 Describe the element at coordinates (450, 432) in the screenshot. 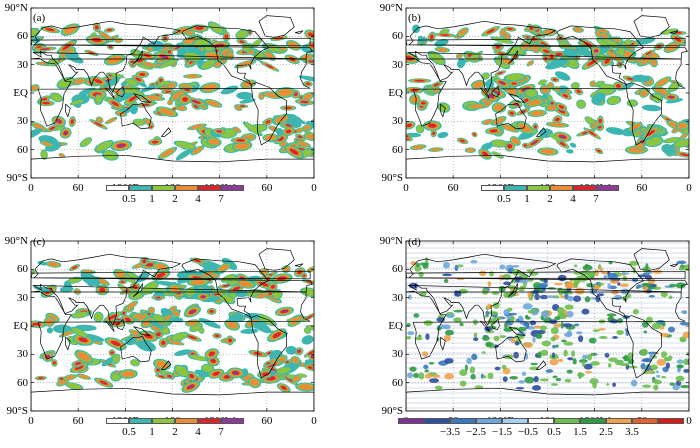

I see `colorbar-tick-label: −3.5` at that location.